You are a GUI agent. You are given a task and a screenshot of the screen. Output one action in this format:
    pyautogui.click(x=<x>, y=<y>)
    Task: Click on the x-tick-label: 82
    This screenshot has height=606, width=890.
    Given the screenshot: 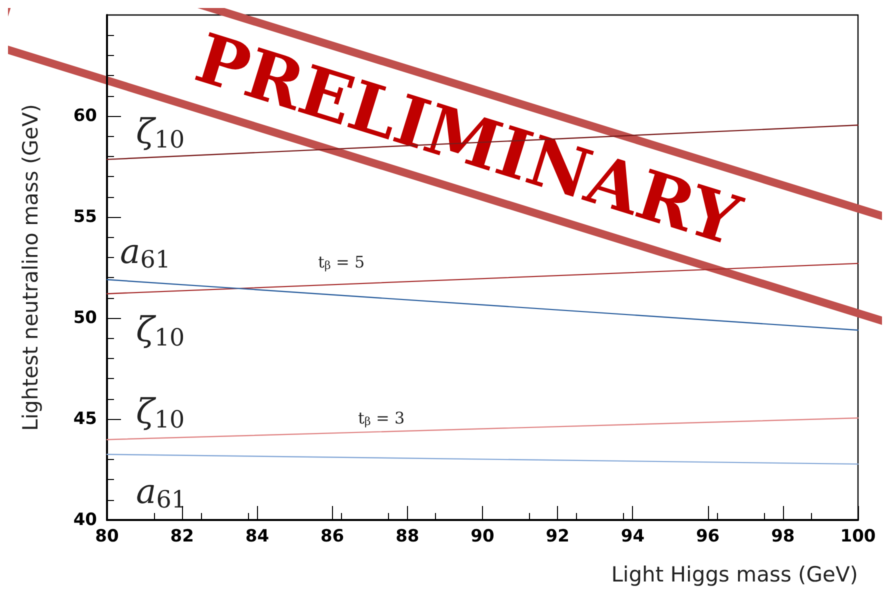 What is the action you would take?
    pyautogui.click(x=182, y=536)
    